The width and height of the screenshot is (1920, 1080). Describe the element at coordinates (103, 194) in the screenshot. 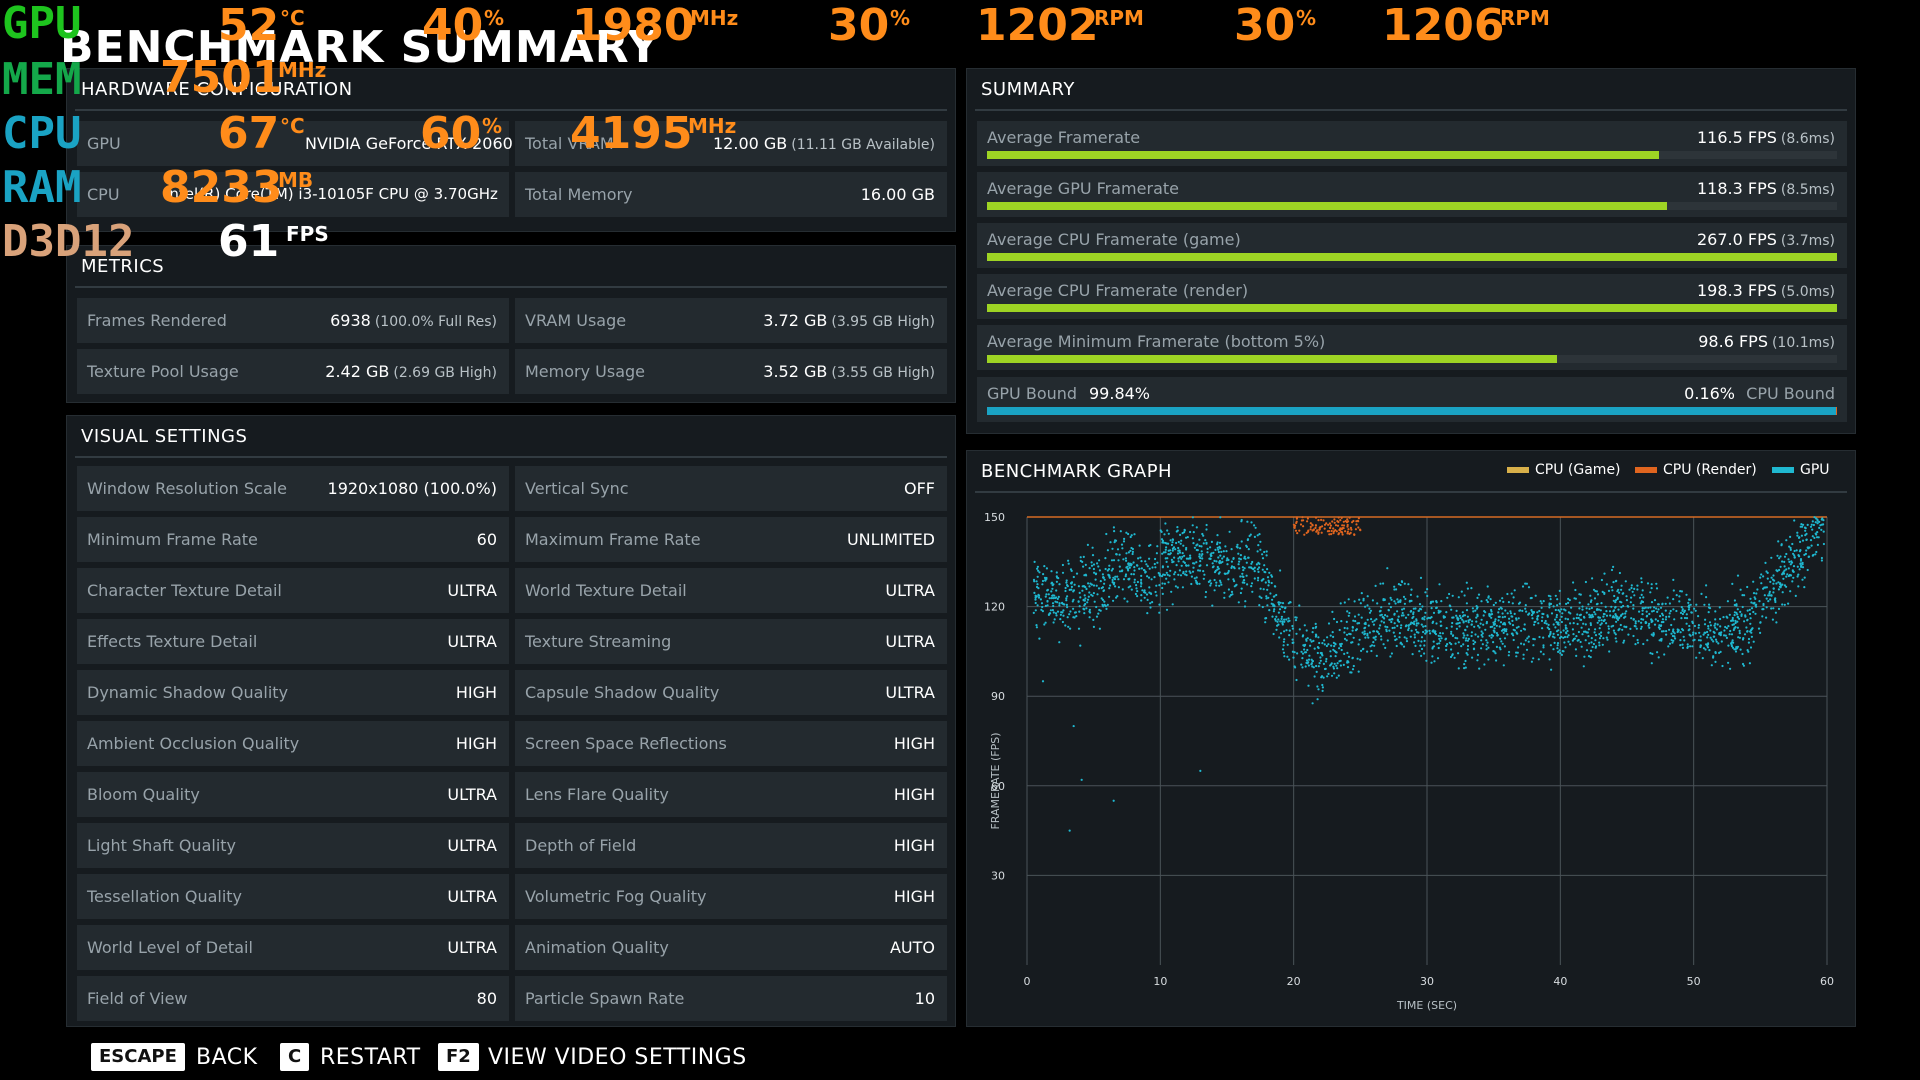

I see `hw-cpu-label: CPU` at that location.